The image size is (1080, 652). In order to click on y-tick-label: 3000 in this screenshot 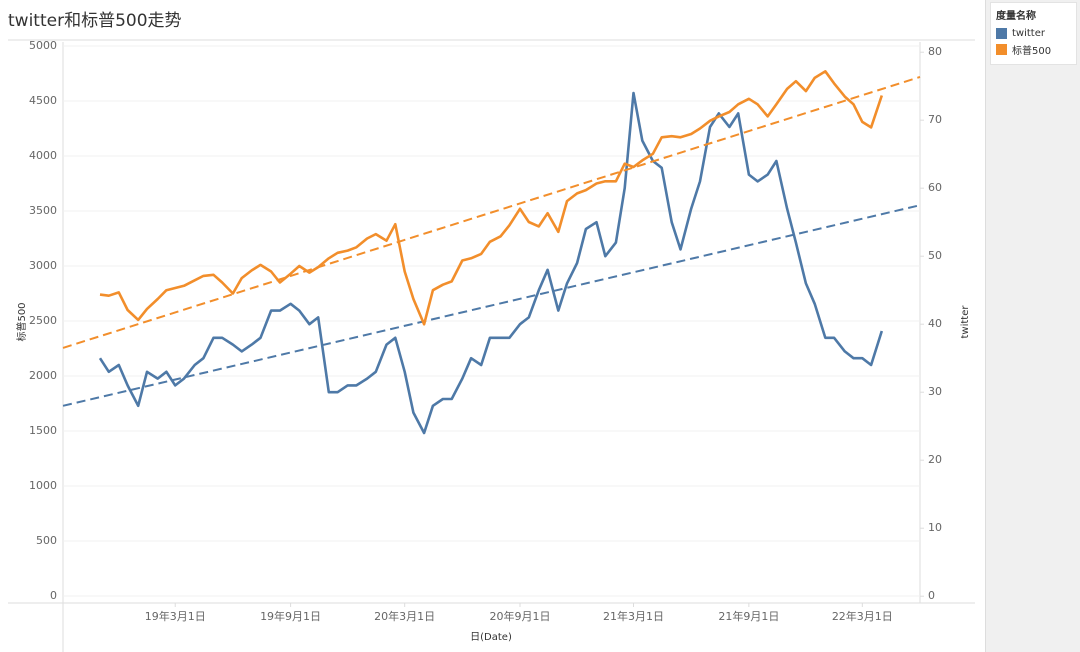, I will do `click(43, 265)`.